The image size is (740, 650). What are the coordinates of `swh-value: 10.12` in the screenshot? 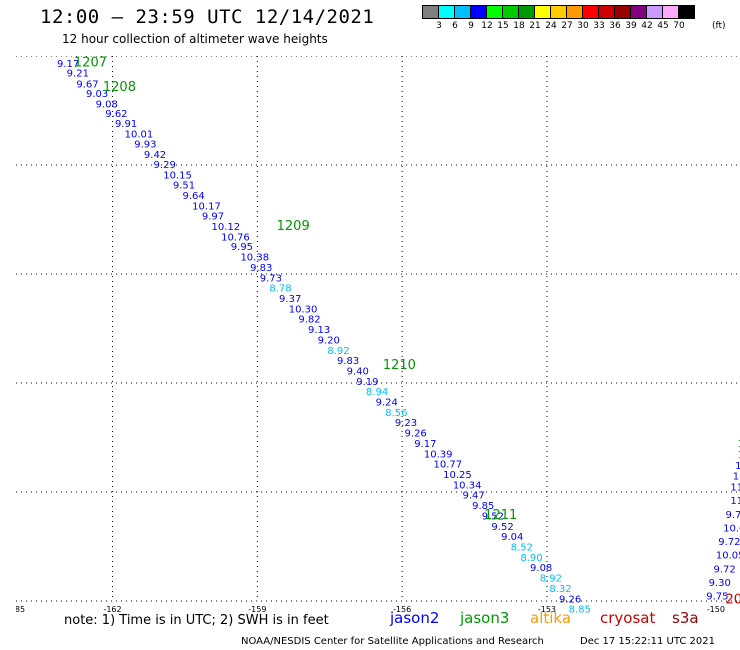 It's located at (225, 227).